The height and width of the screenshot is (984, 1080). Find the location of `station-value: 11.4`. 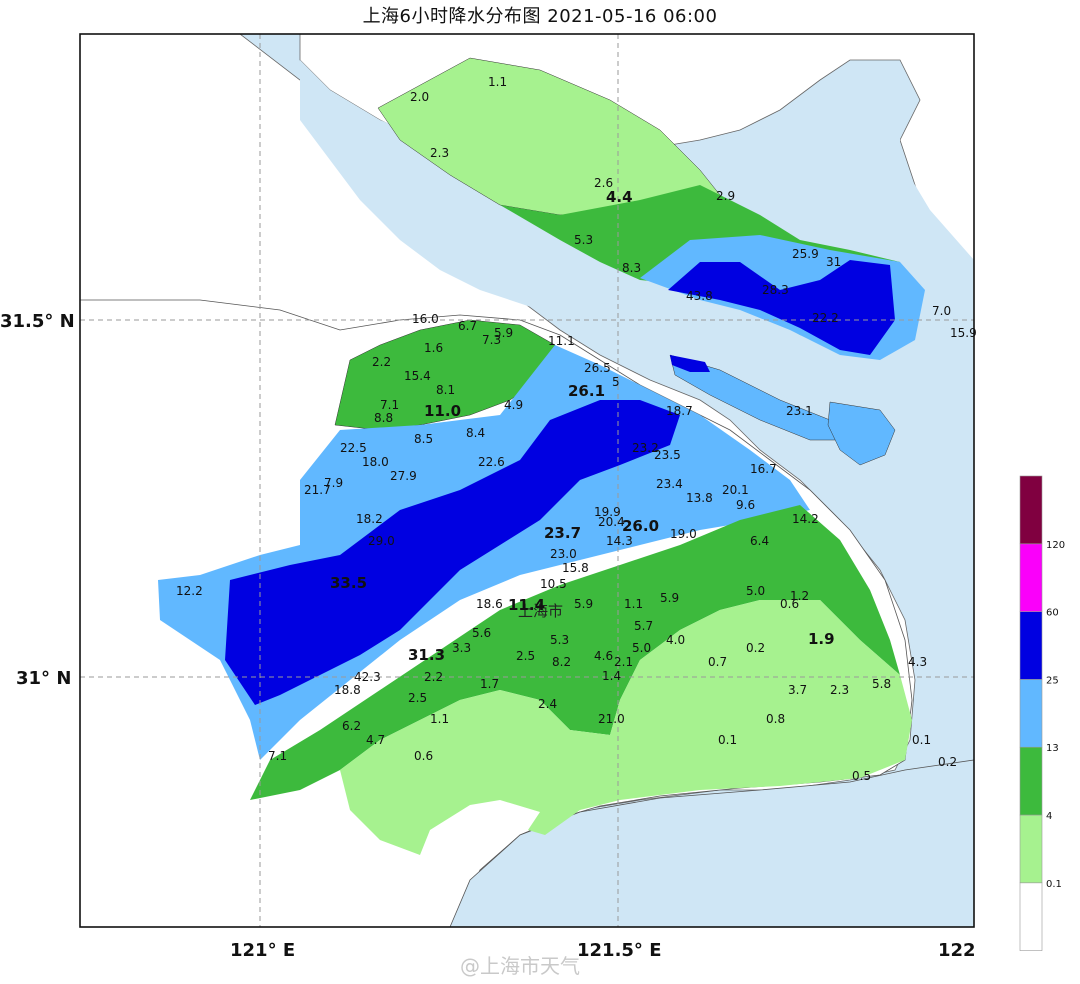

station-value: 11.4 is located at coordinates (526, 605).